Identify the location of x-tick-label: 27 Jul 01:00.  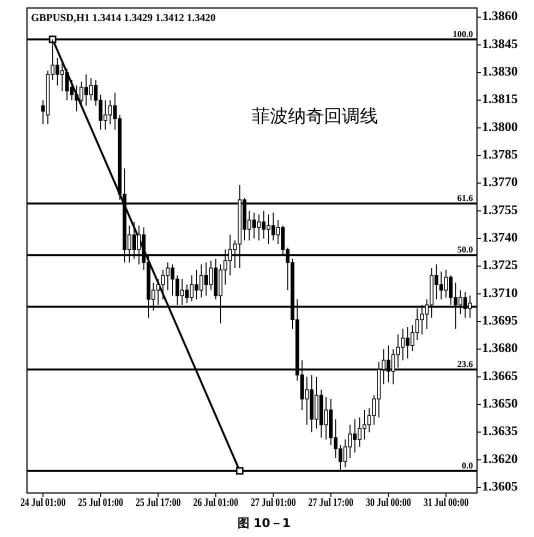
(273, 503).